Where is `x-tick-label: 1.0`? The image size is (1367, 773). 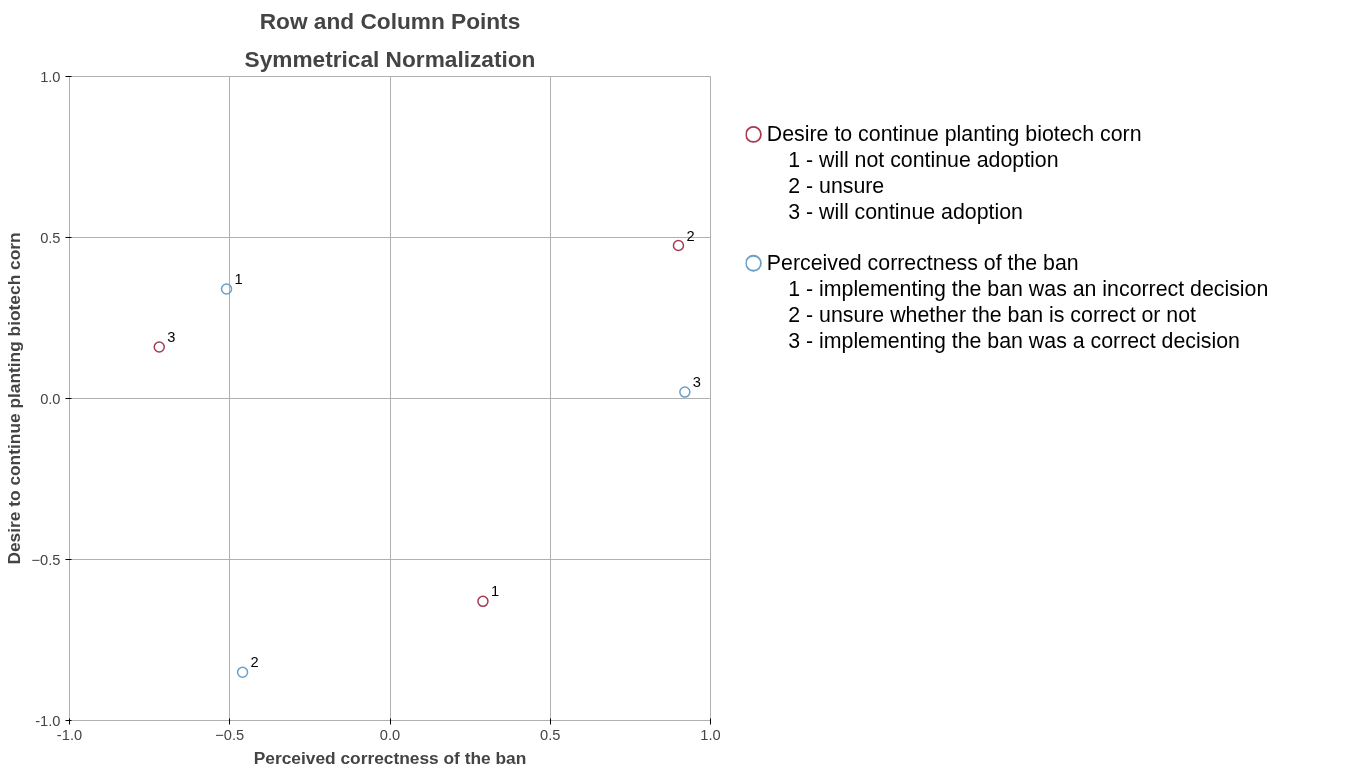
x-tick-label: 1.0 is located at coordinates (710, 734).